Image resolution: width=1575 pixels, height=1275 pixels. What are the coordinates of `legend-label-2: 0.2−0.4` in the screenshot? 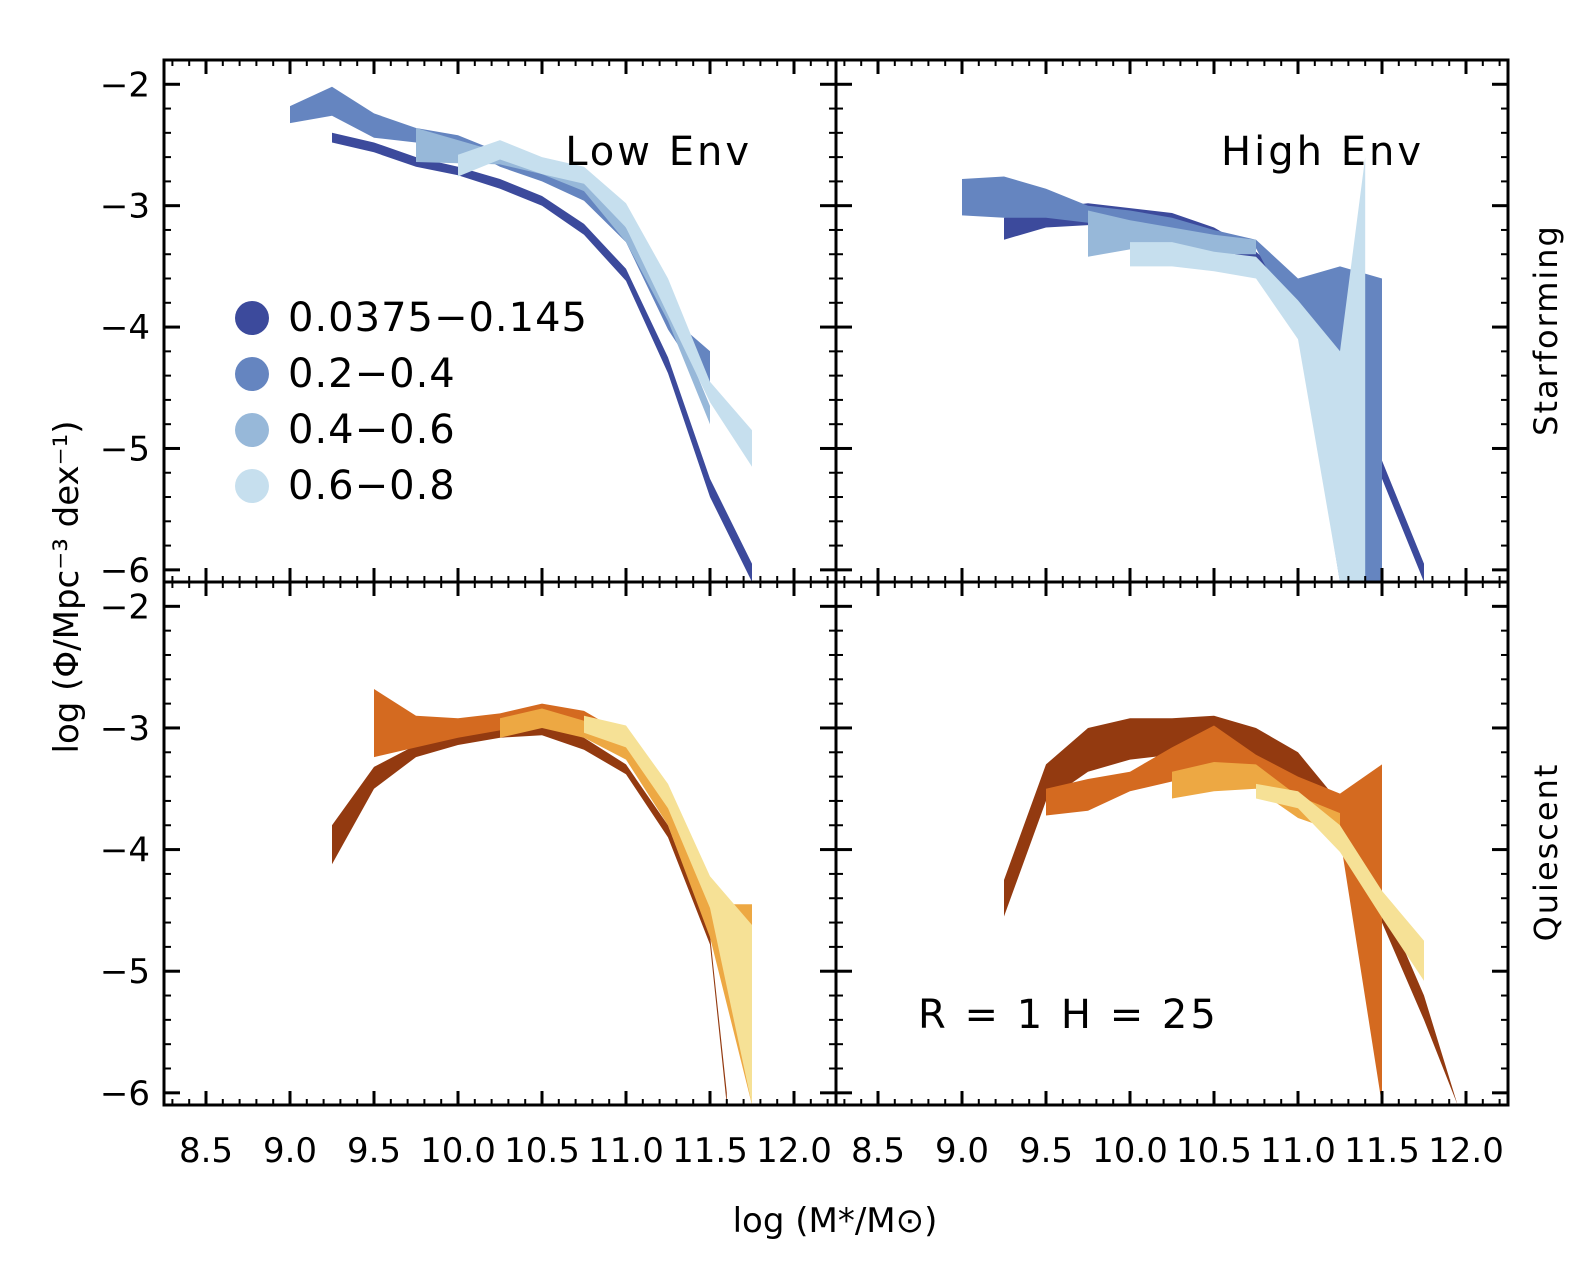 It's located at (372, 374).